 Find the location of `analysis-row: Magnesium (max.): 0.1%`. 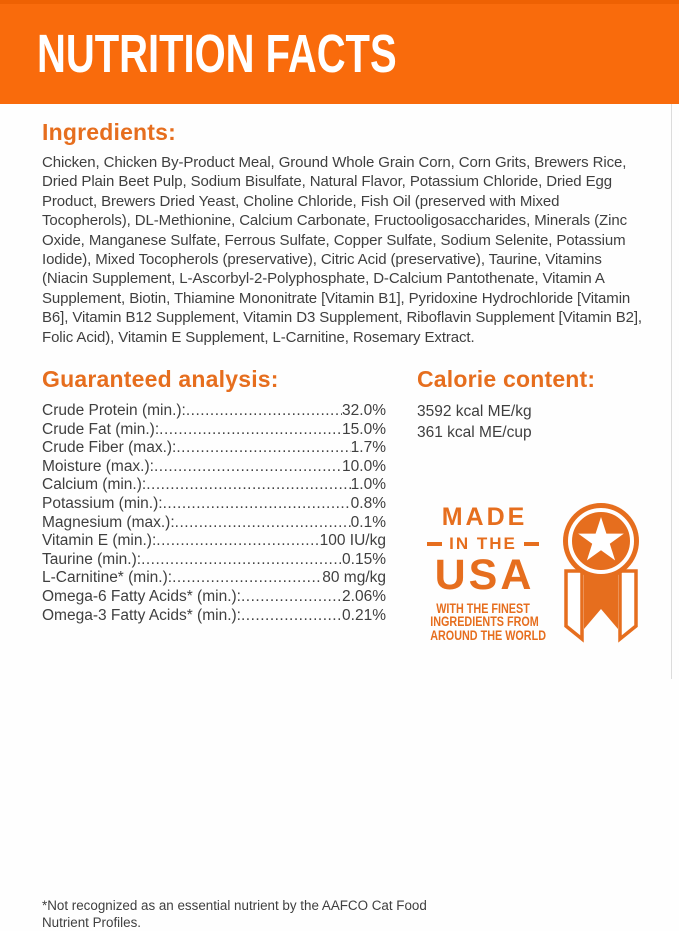

analysis-row: Magnesium (max.): 0.1% is located at coordinates (214, 523).